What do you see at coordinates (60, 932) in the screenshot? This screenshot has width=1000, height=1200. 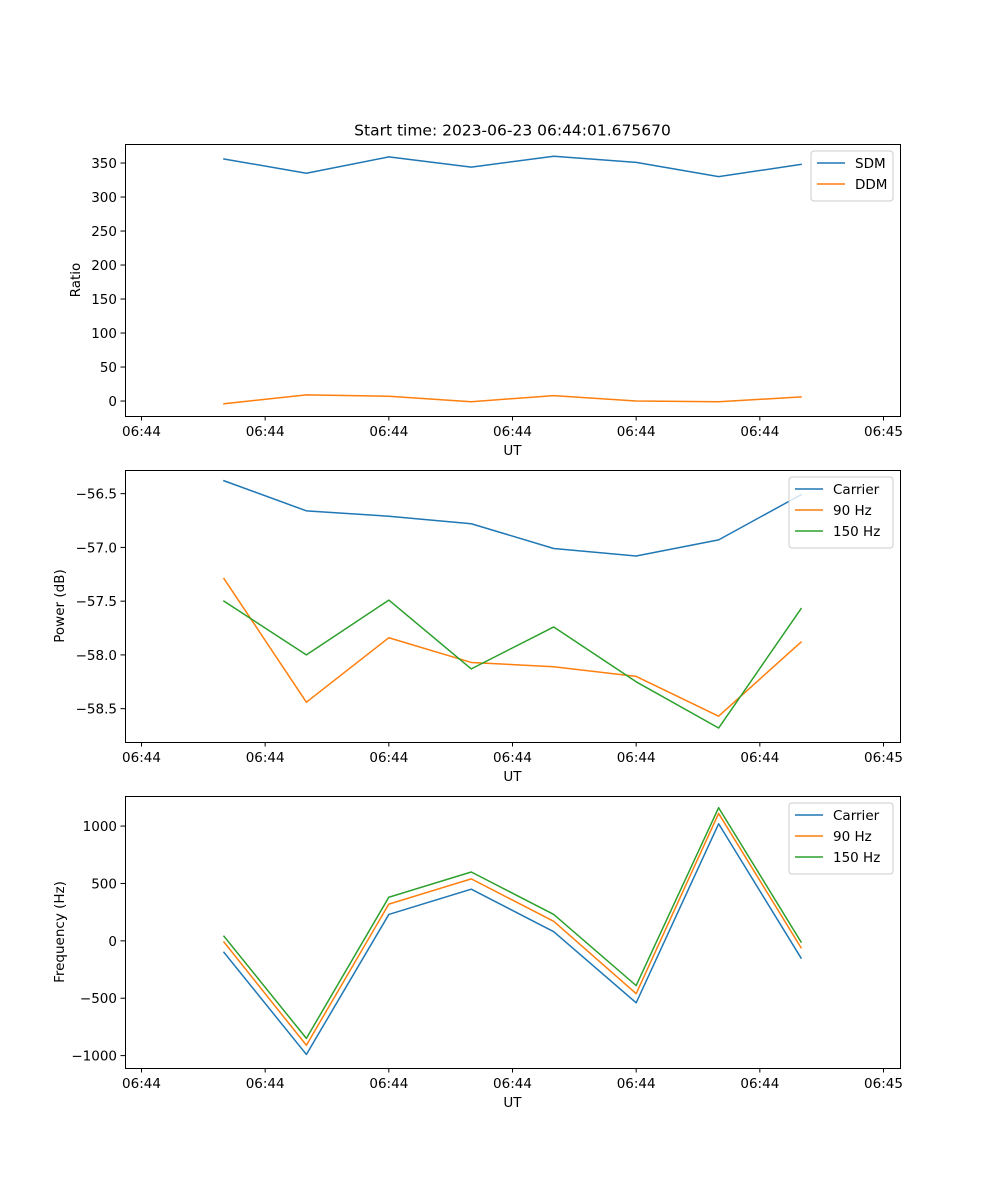 I see `y-axis-label: Frequency (Hz)` at bounding box center [60, 932].